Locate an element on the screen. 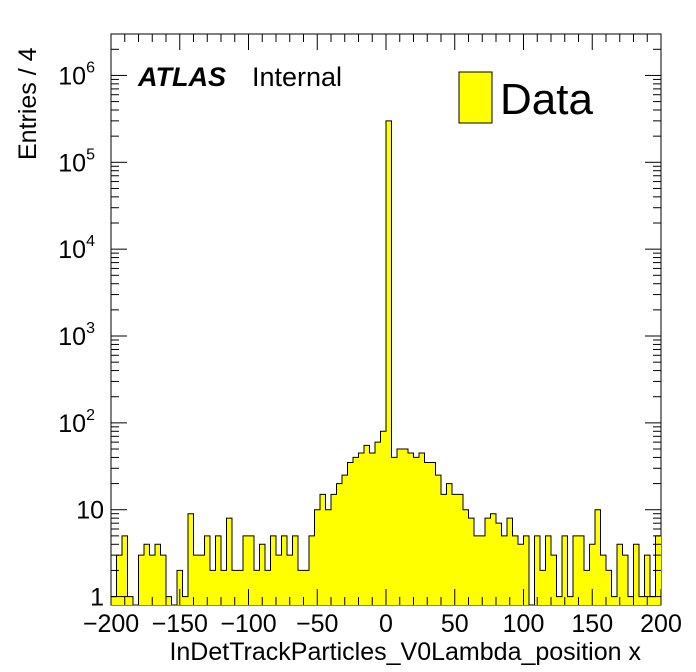  x-tick-label: 0 is located at coordinates (386, 624).